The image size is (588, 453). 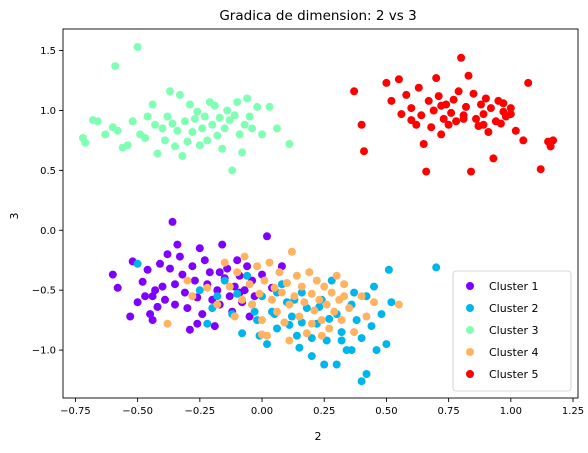 What do you see at coordinates (512, 331) in the screenshot?
I see `legend-box` at bounding box center [512, 331].